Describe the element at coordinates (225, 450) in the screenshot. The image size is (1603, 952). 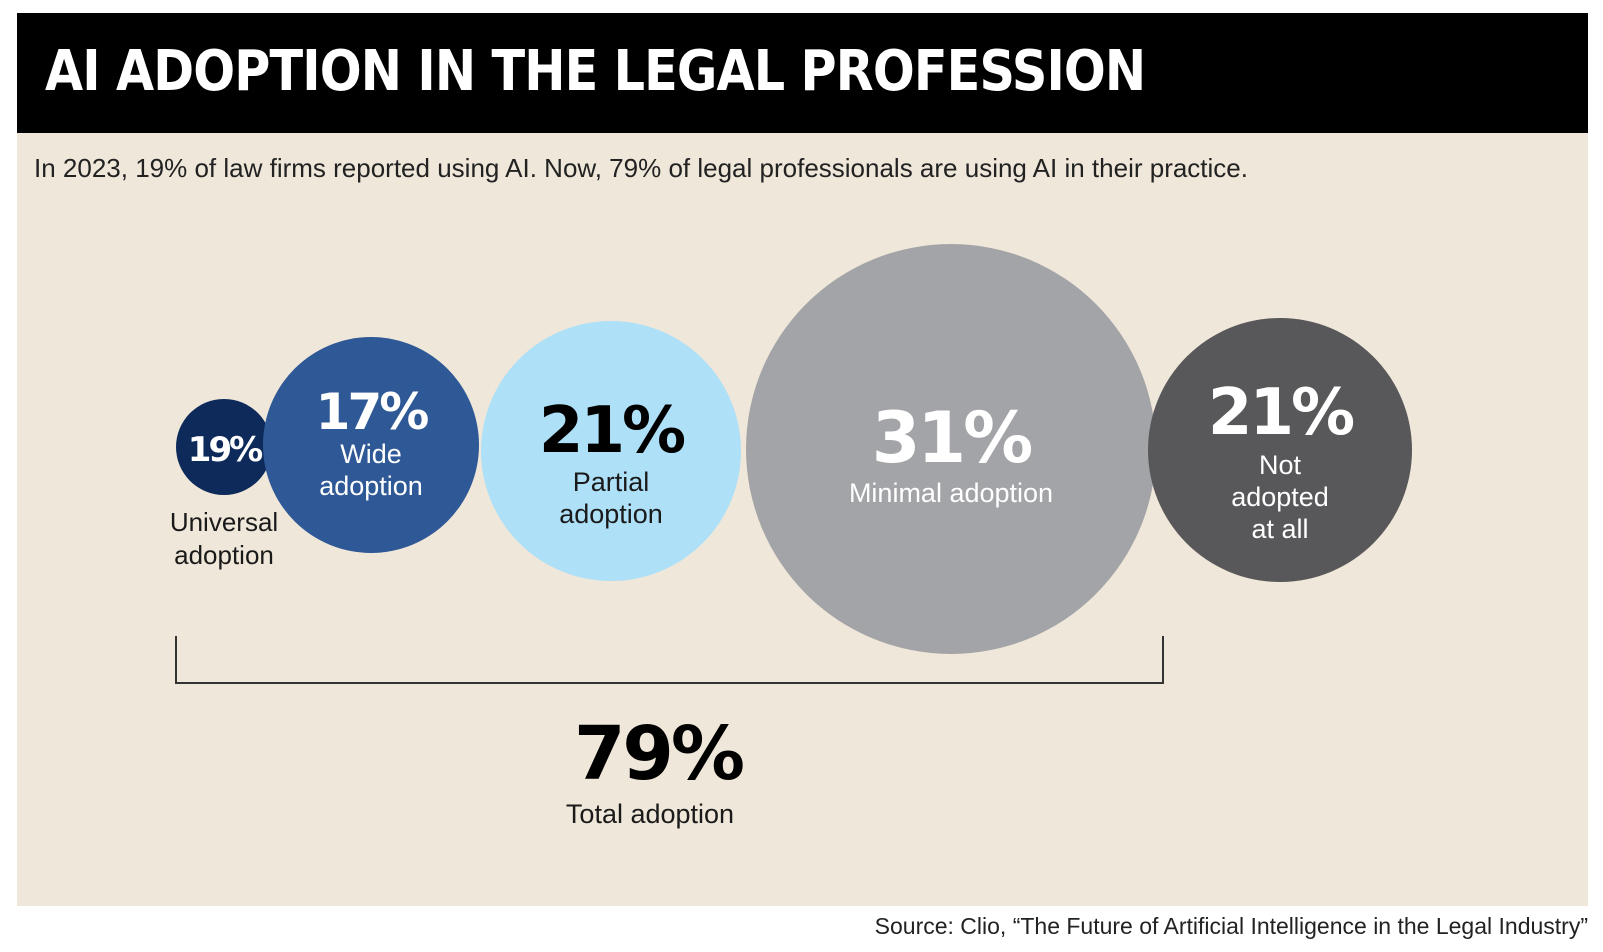
I see `value-label-universal: 19%` at that location.